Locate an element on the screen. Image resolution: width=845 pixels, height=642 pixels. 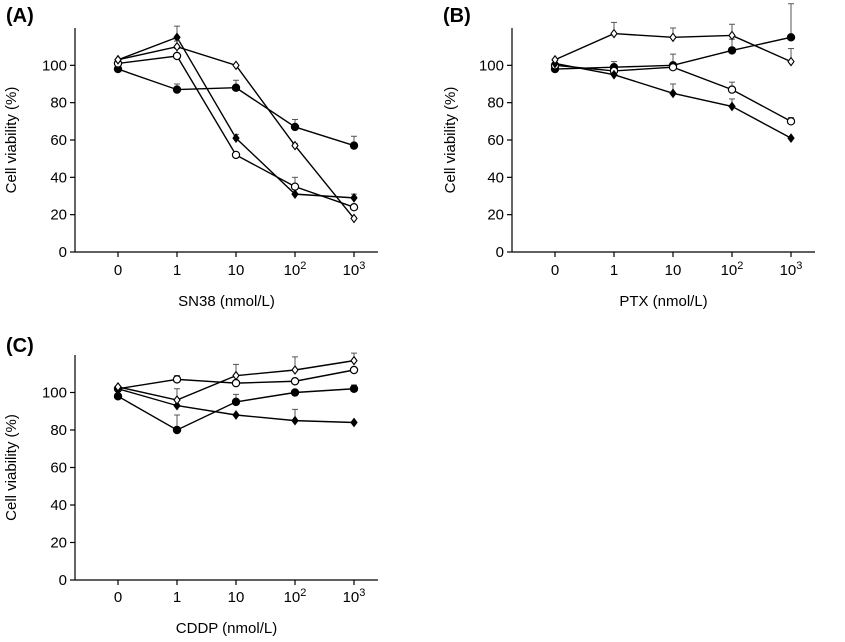
x-axis-title: SN38 (nmol/L) is located at coordinates (226, 301).